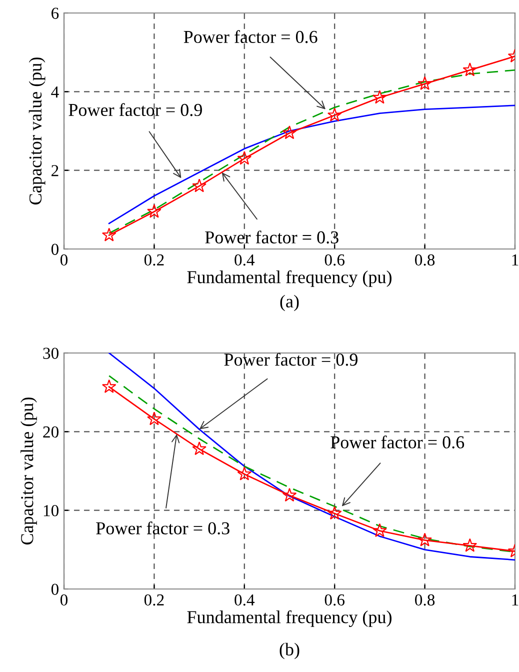 The width and height of the screenshot is (519, 672). What do you see at coordinates (55, 170) in the screenshot?
I see `y-tick-label: 2` at bounding box center [55, 170].